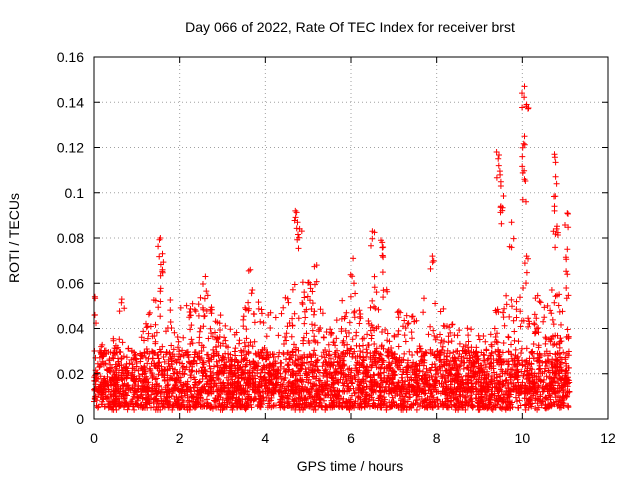 The height and width of the screenshot is (480, 640). Describe the element at coordinates (437, 438) in the screenshot. I see `x-tick-label: 8` at that location.